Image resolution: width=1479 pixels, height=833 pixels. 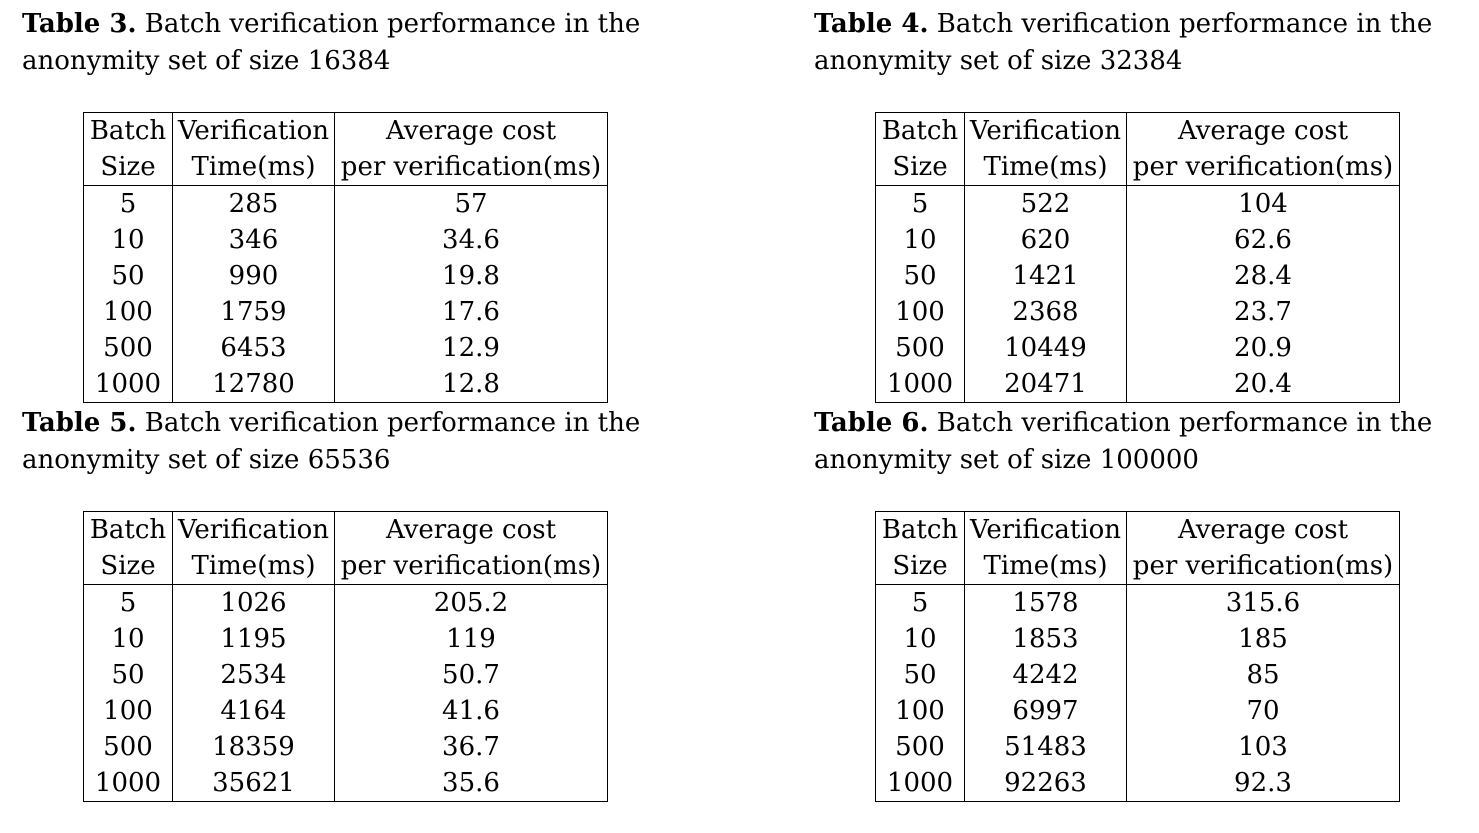 I want to click on average-cost-cell: 57, so click(x=471, y=203).